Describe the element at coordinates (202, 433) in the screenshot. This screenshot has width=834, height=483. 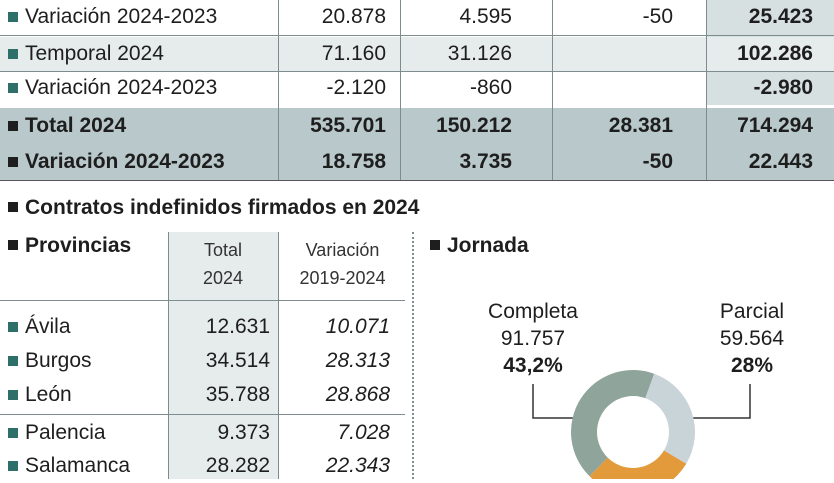
I see `table-row: Palencia 9.373 7.028` at that location.